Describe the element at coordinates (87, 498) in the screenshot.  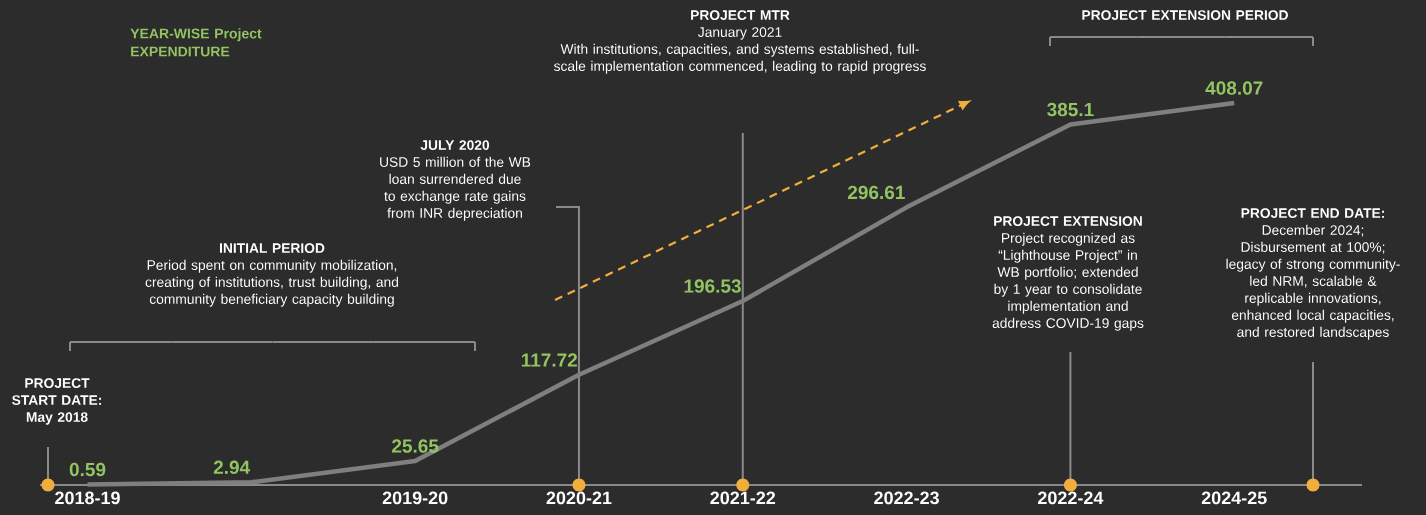
I see `x-tick-label: 2018-19` at that location.